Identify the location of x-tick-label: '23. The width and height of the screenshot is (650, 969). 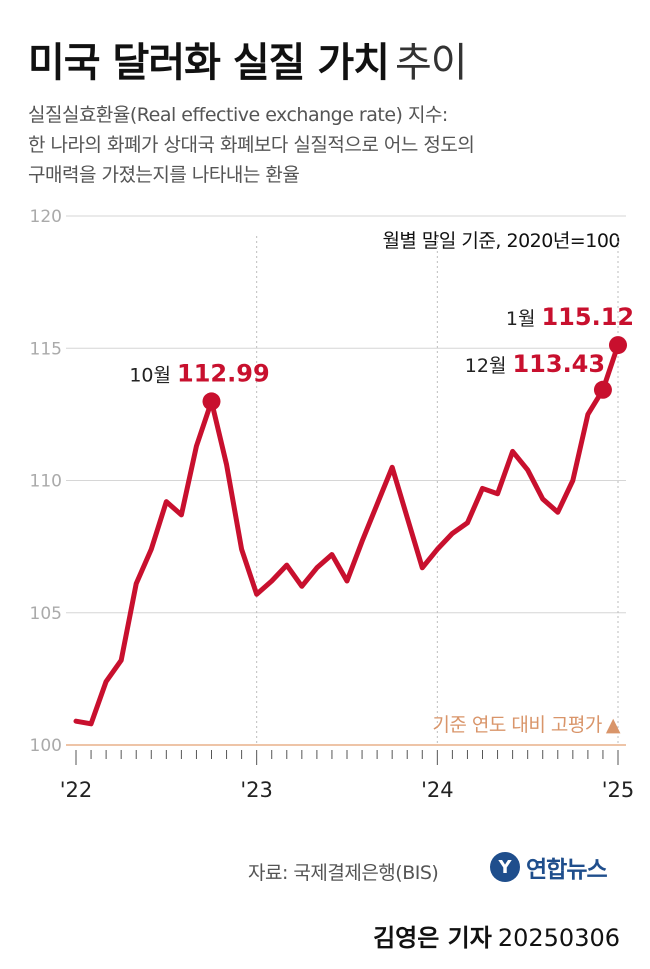
(256, 790).